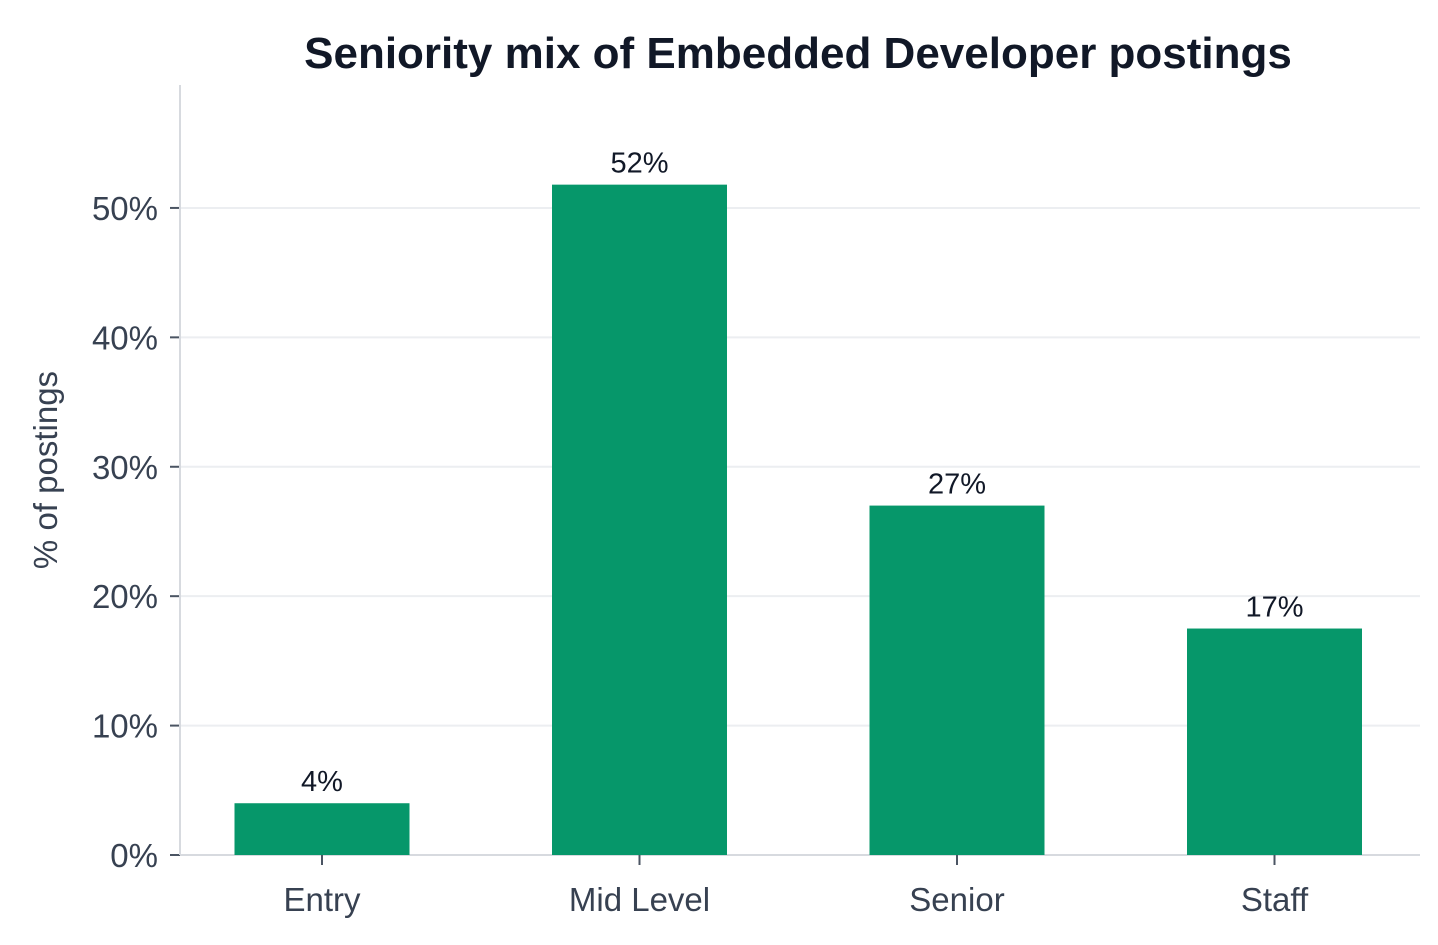  Describe the element at coordinates (125, 337) in the screenshot. I see `y-tick-label: 40%` at that location.